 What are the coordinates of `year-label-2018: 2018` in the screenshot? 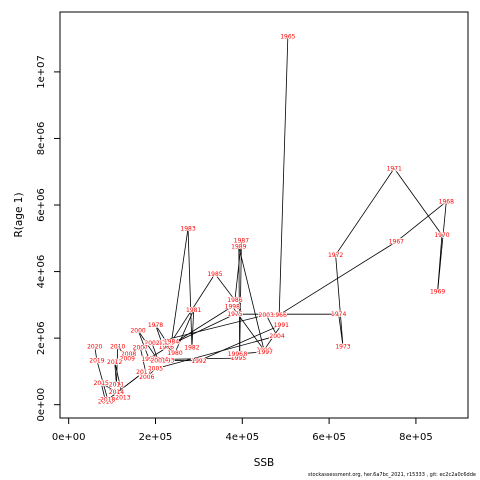 It's located at (107, 400).